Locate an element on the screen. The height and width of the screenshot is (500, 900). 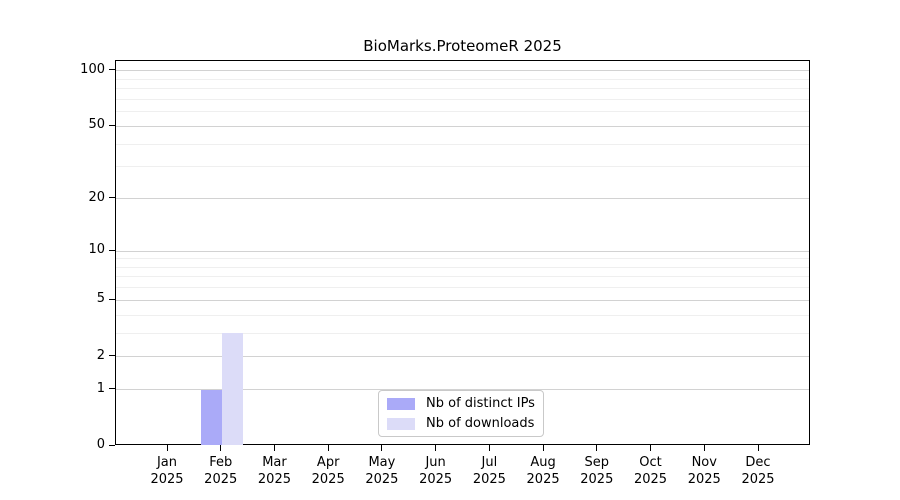
x-tick-label-dec: Dec 2025 is located at coordinates (758, 471).